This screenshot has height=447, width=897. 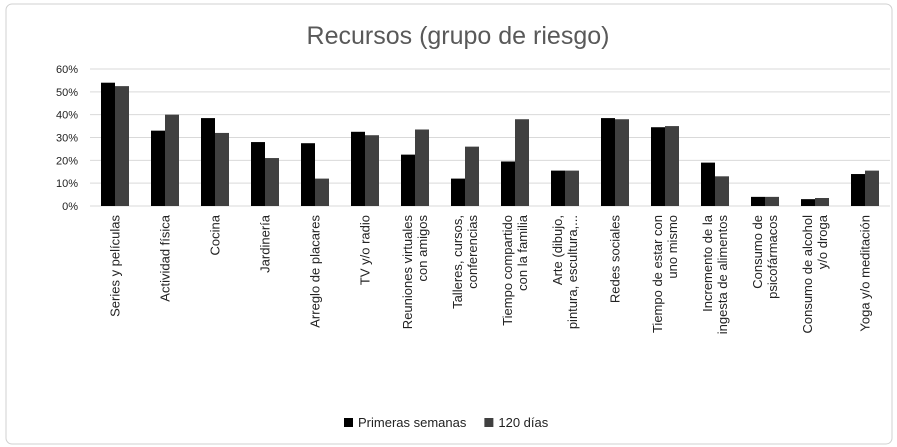 I want to click on y-tick-label: 0%, so click(x=70, y=207).